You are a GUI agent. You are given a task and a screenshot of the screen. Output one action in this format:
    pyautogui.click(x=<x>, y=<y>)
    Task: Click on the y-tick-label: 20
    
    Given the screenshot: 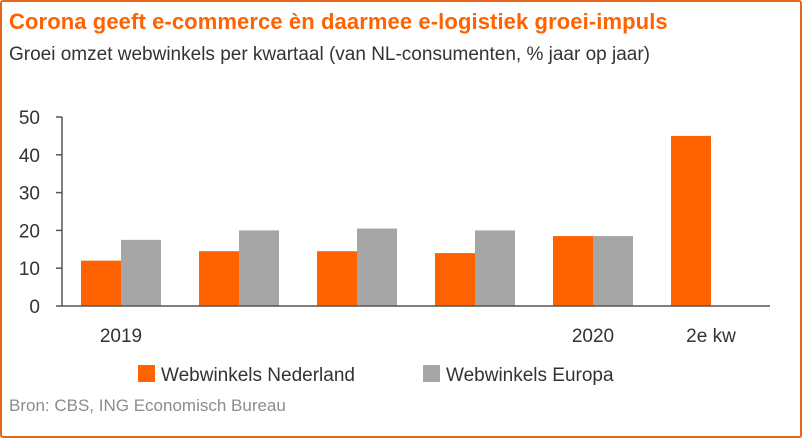 What is the action you would take?
    pyautogui.click(x=29, y=231)
    